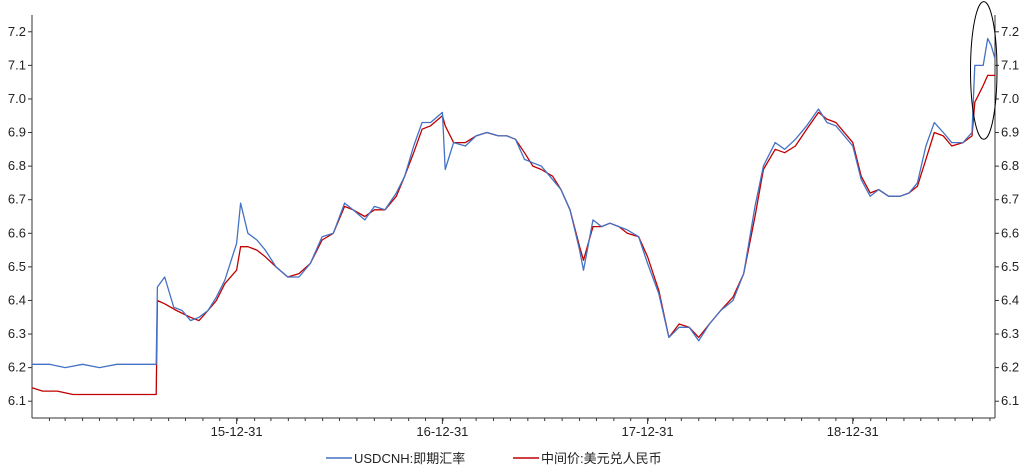 The width and height of the screenshot is (1029, 474). Describe the element at coordinates (1010, 333) in the screenshot. I see `y-tick-label-right: 6.3` at that location.